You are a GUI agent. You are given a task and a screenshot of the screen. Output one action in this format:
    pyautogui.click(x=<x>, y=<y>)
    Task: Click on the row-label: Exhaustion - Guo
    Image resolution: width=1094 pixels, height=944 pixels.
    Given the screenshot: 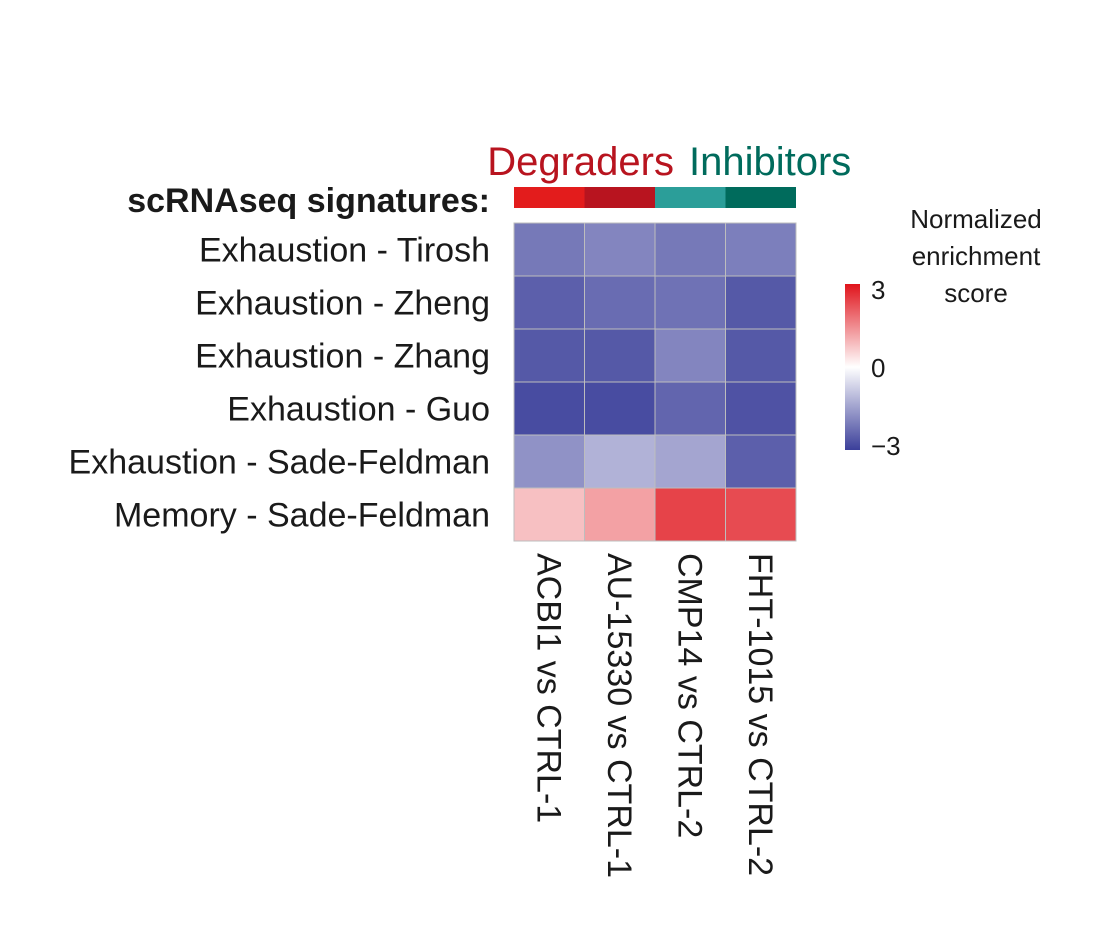 What is the action you would take?
    pyautogui.click(x=358, y=410)
    